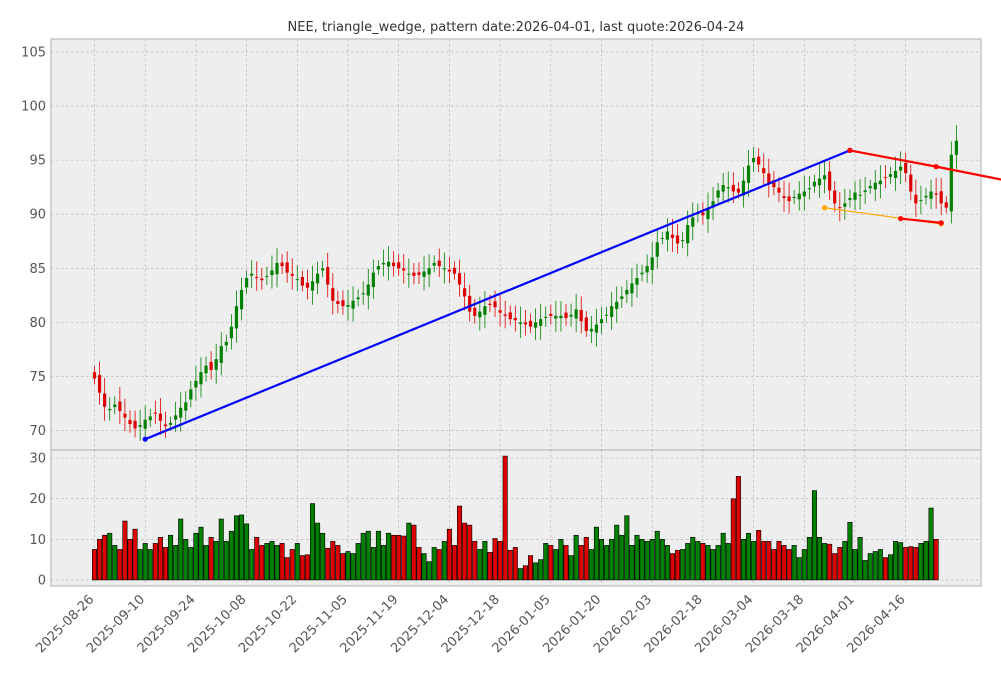 Image resolution: width=1001 pixels, height=678 pixels. What do you see at coordinates (37, 161) in the screenshot?
I see `price-tick-label: 95` at bounding box center [37, 161].